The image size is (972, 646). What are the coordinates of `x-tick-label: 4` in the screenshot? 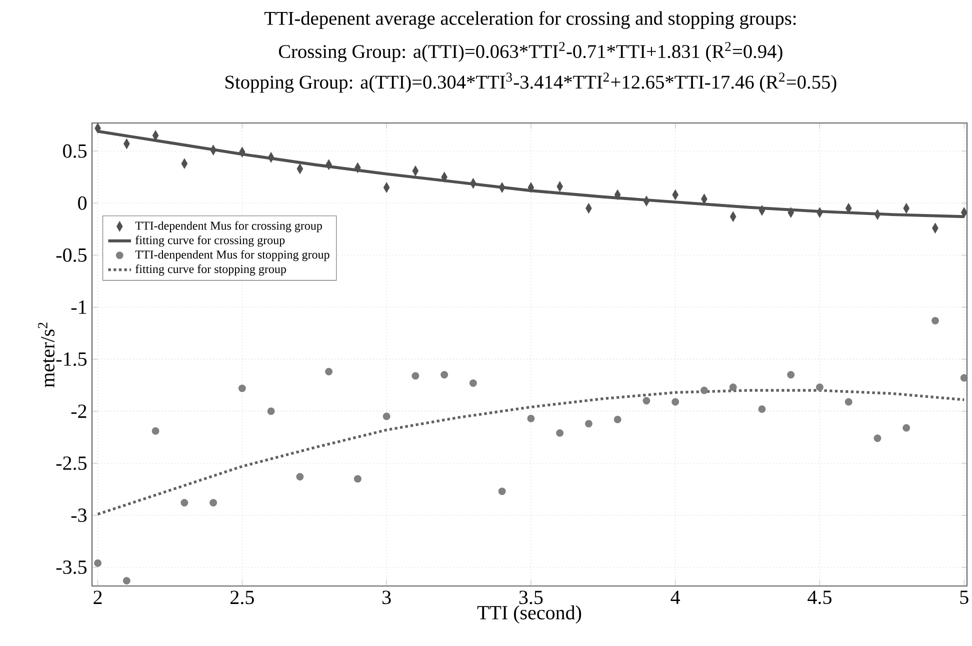 It's located at (675, 597).